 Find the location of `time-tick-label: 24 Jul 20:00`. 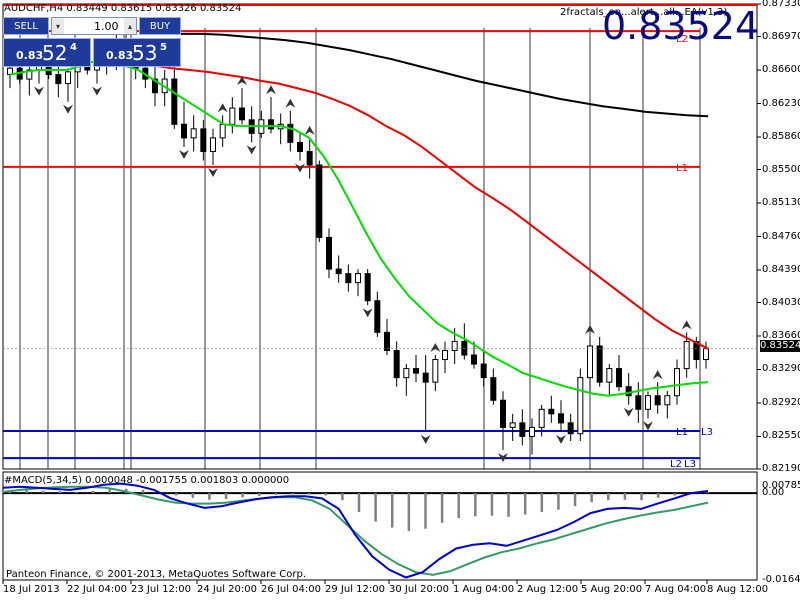

time-tick-label: 24 Jul 20:00 is located at coordinates (227, 589).